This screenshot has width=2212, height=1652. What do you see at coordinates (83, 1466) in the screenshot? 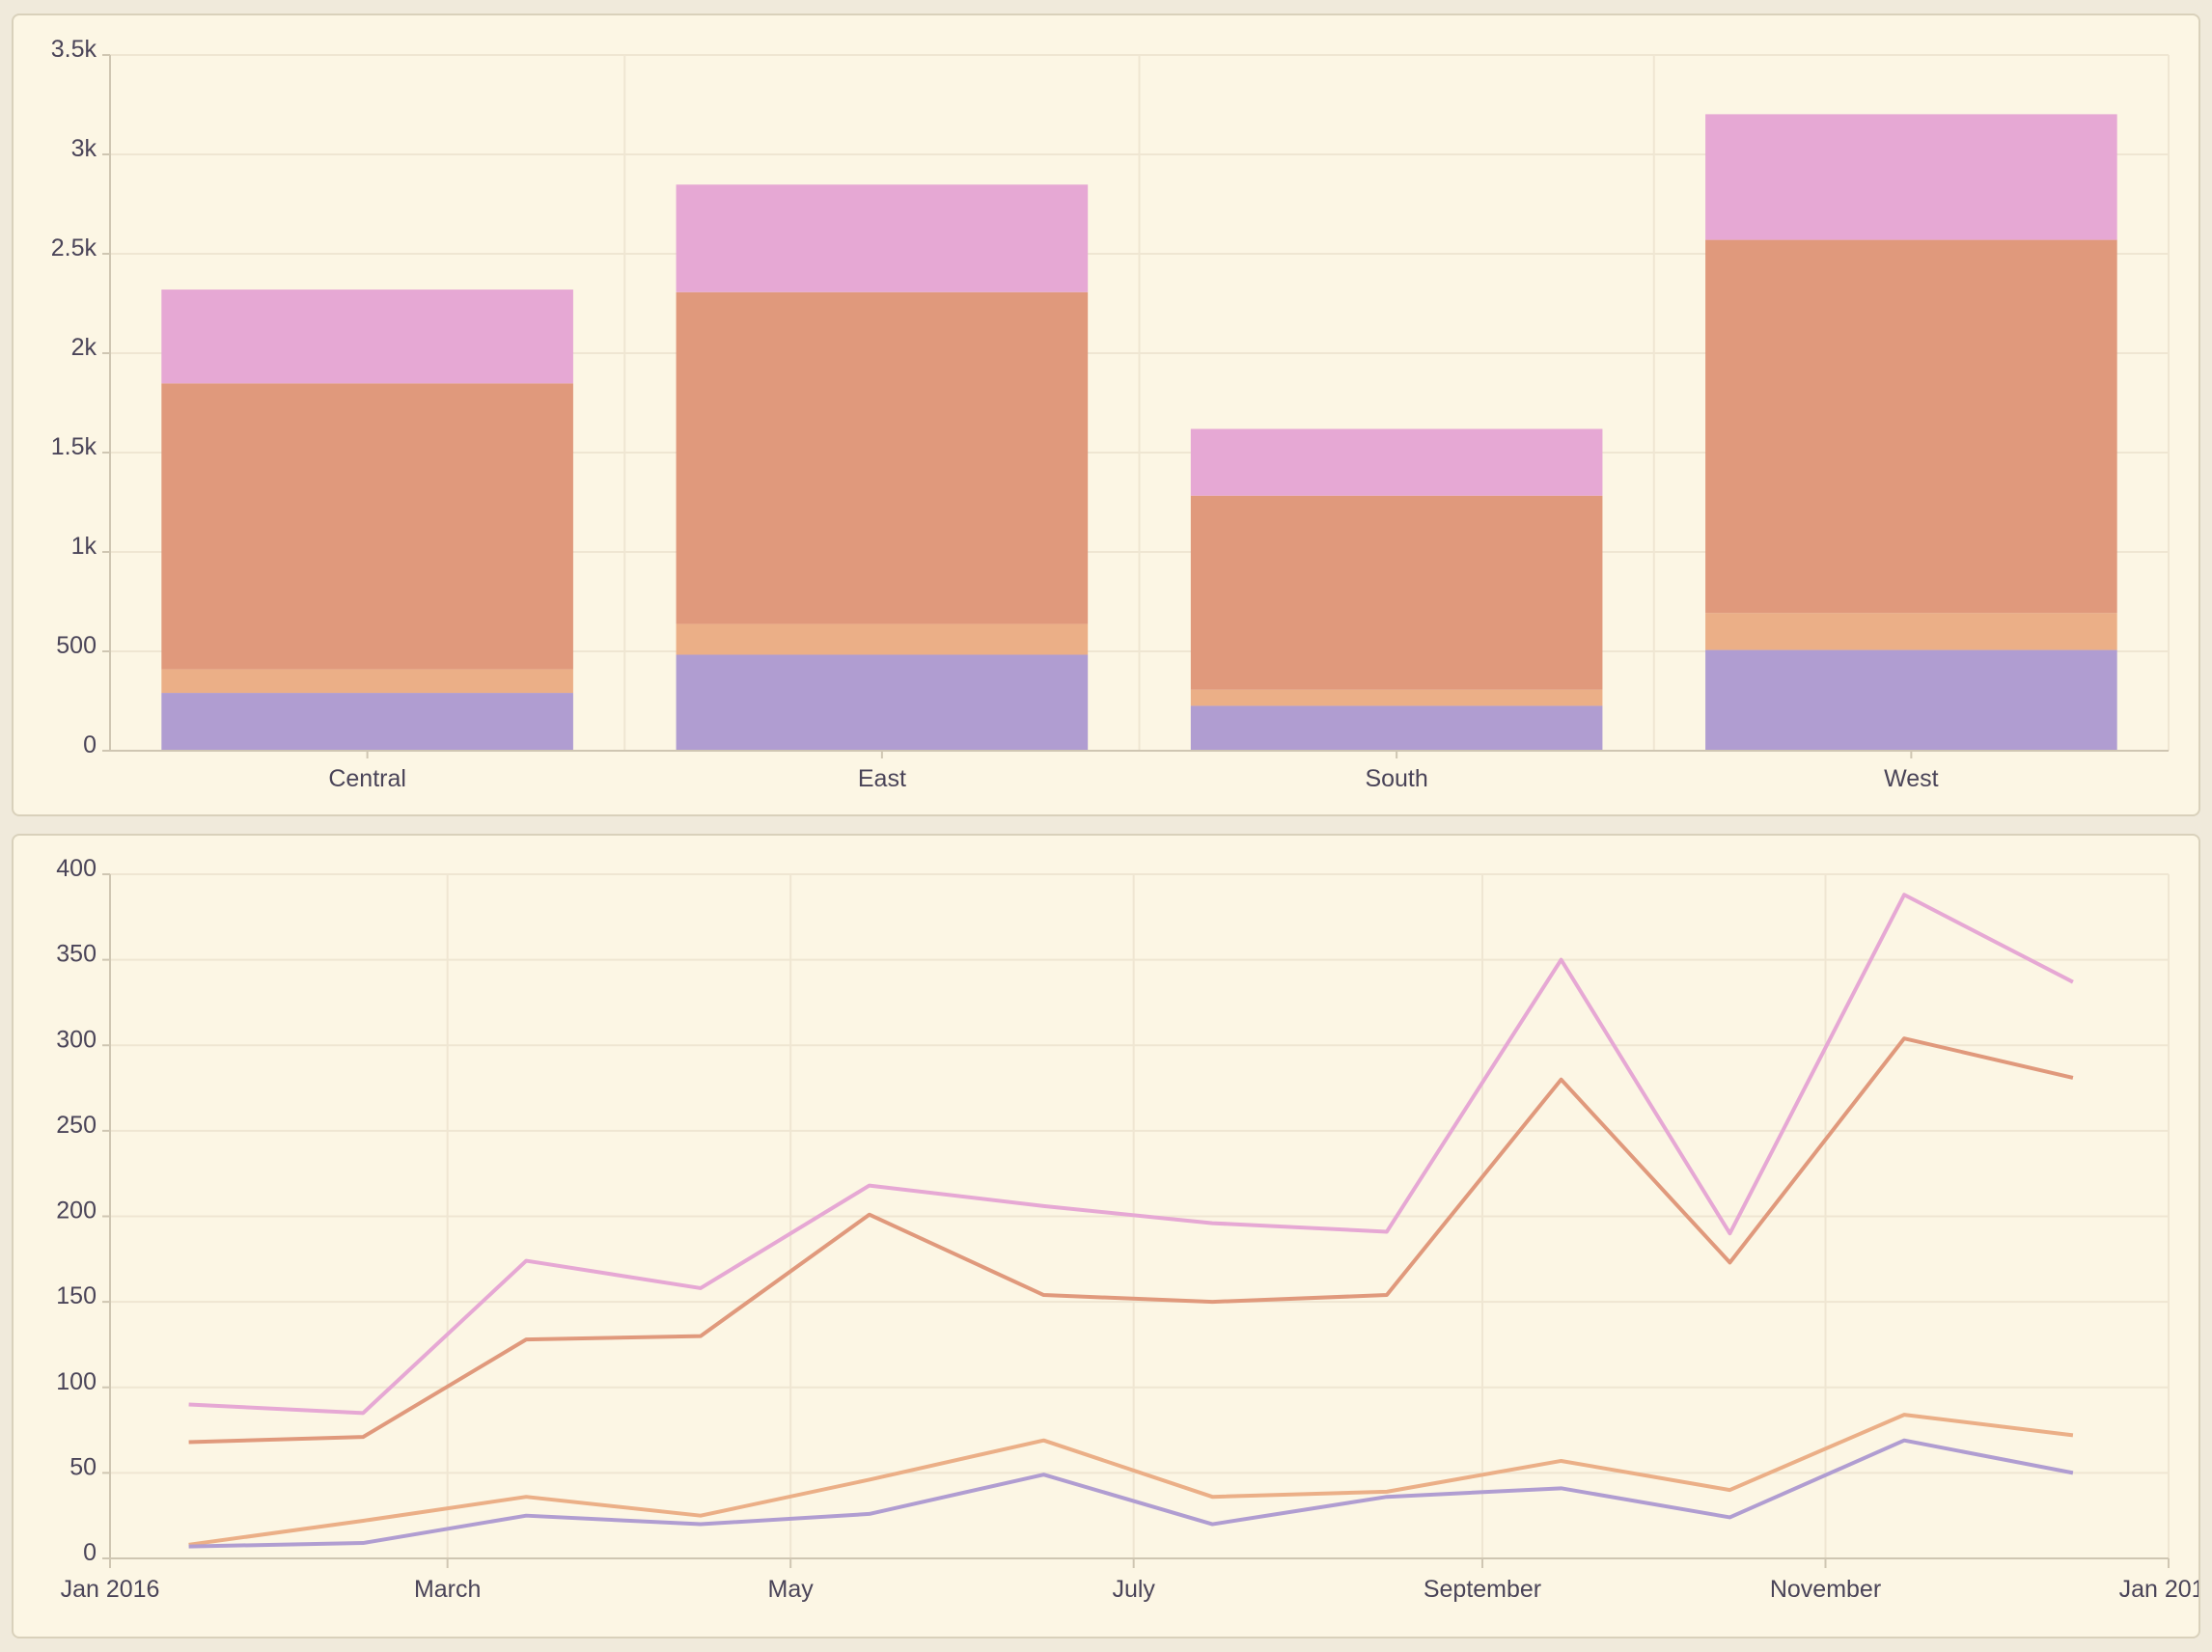
I see `y-tick-label: 50` at bounding box center [83, 1466].